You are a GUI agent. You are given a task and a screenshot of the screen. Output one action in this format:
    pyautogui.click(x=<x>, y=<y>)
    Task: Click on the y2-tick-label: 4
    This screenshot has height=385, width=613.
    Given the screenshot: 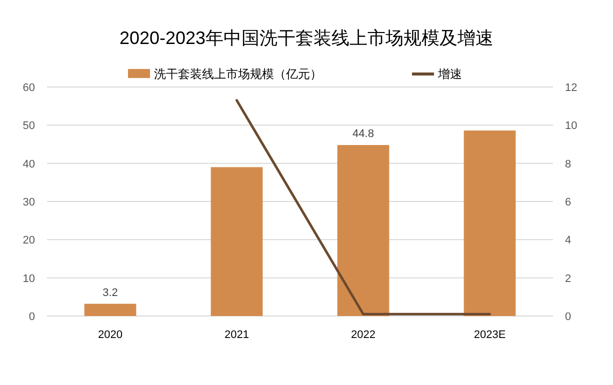 What is the action you would take?
    pyautogui.click(x=568, y=240)
    